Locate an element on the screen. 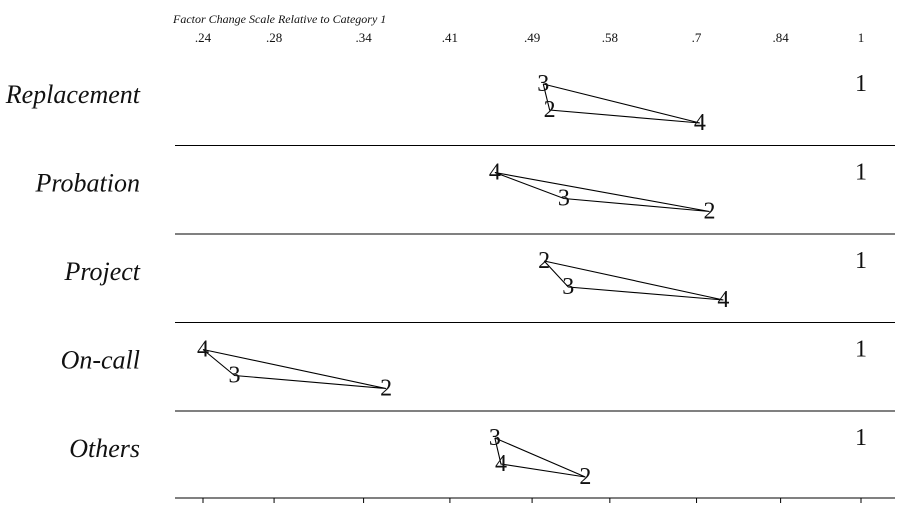 The height and width of the screenshot is (517, 897). x-tick-label: .58 is located at coordinates (610, 37).